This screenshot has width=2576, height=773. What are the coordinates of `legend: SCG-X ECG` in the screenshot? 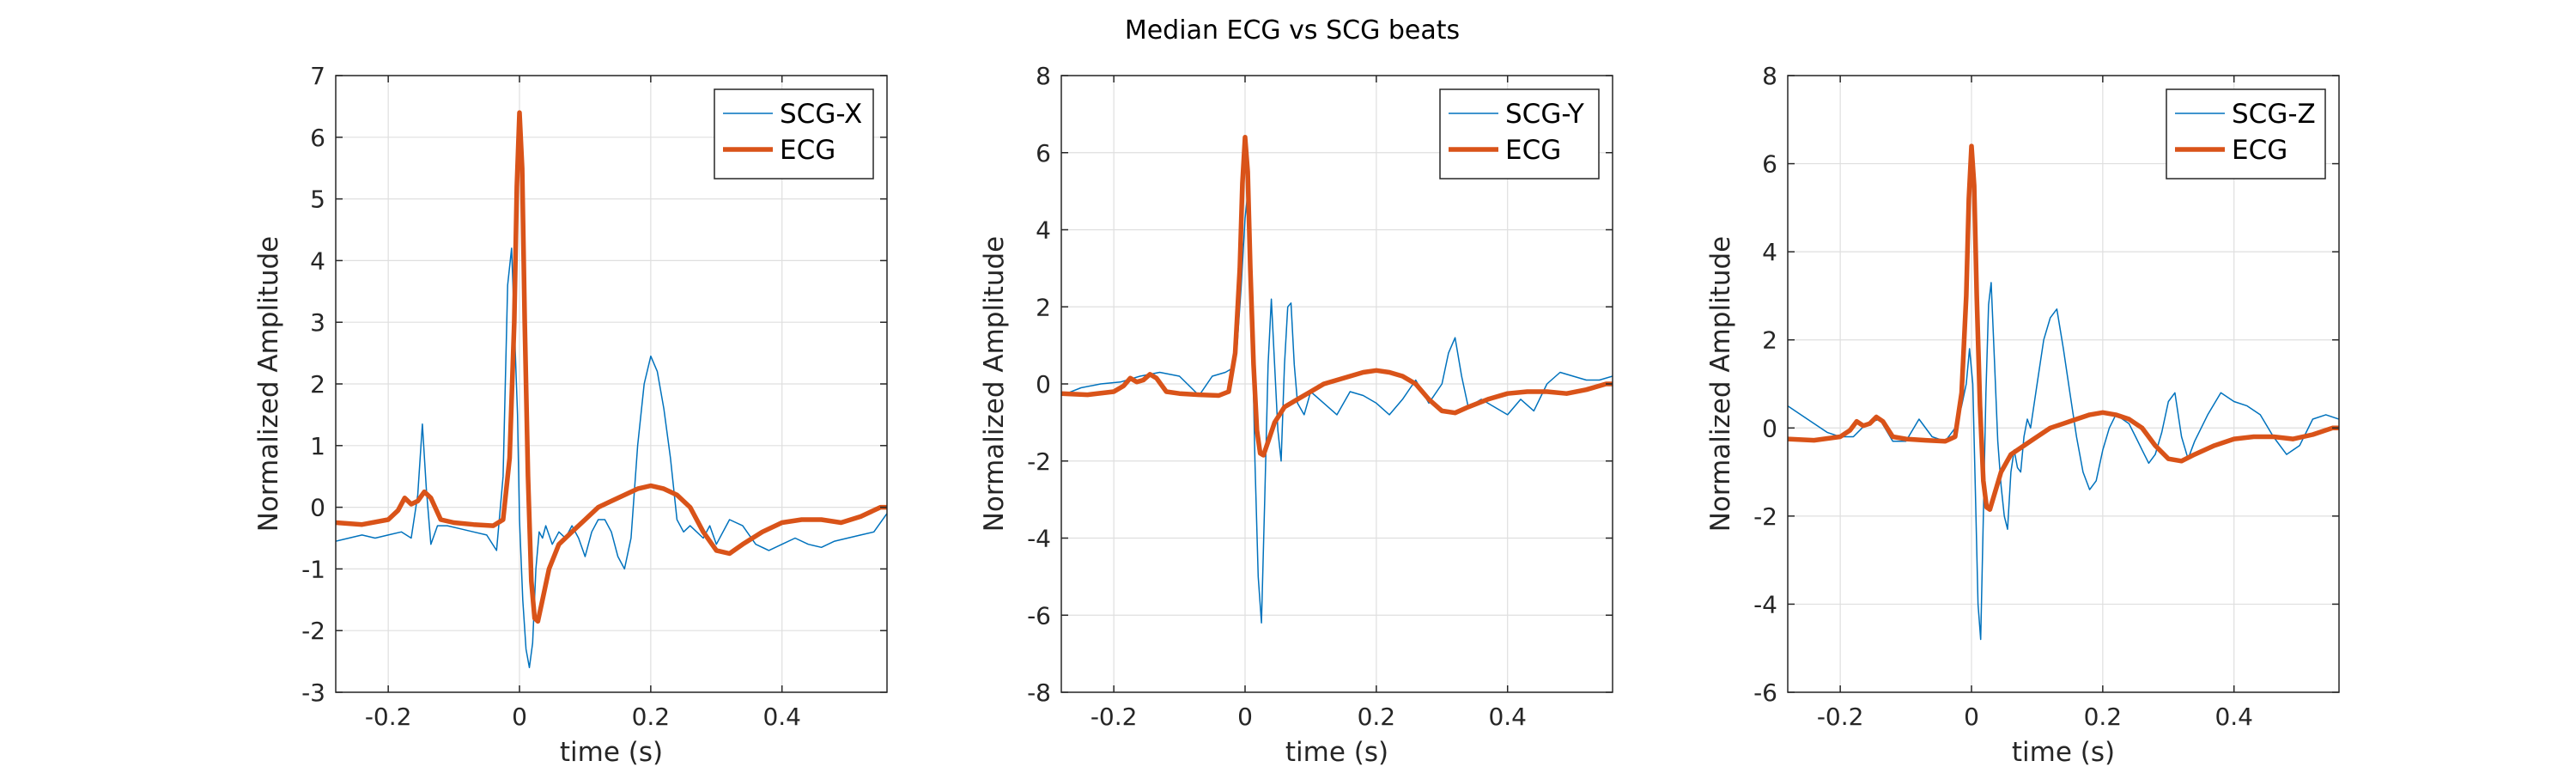 It's located at (794, 134).